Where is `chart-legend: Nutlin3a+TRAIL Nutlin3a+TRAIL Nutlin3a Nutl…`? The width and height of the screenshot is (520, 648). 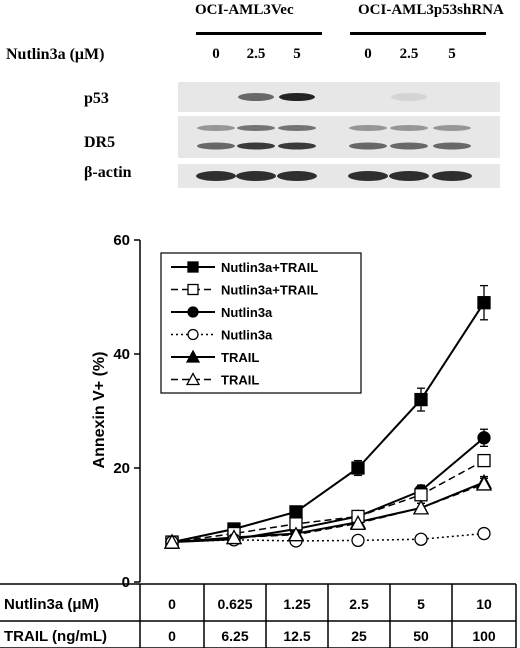
chart-legend: Nutlin3a+TRAIL Nutlin3a+TRAIL Nutlin3a Nutl… is located at coordinates (261, 323).